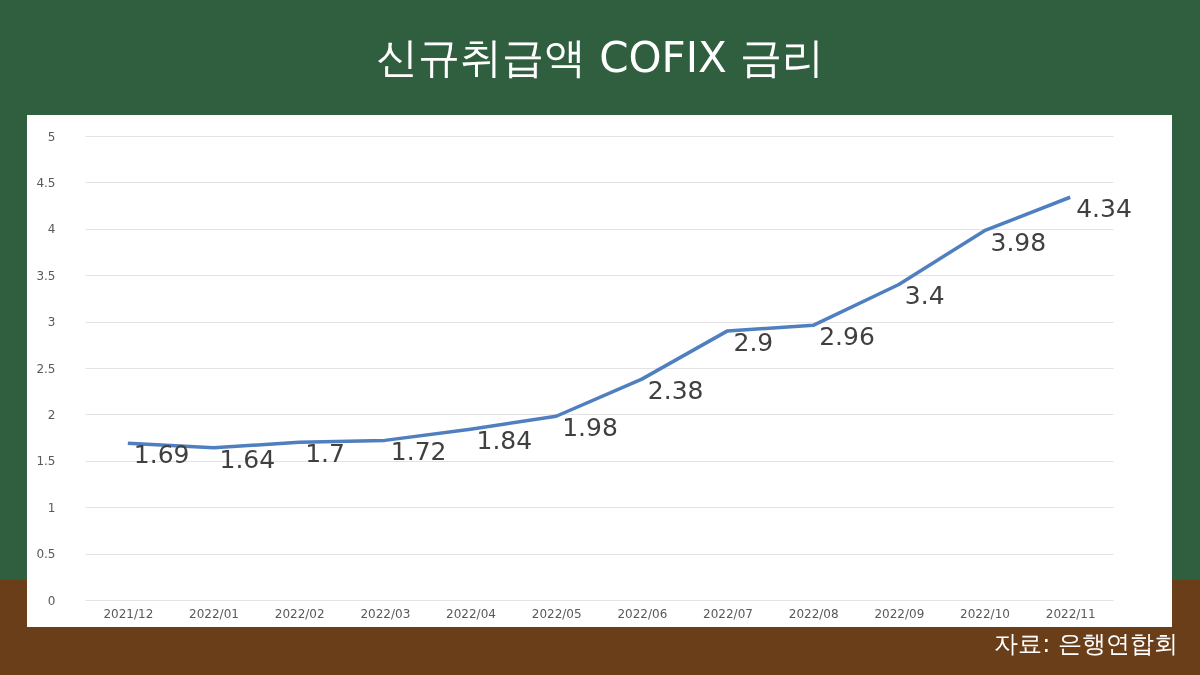  I want to click on x-tick-label: 2022/01, so click(214, 613).